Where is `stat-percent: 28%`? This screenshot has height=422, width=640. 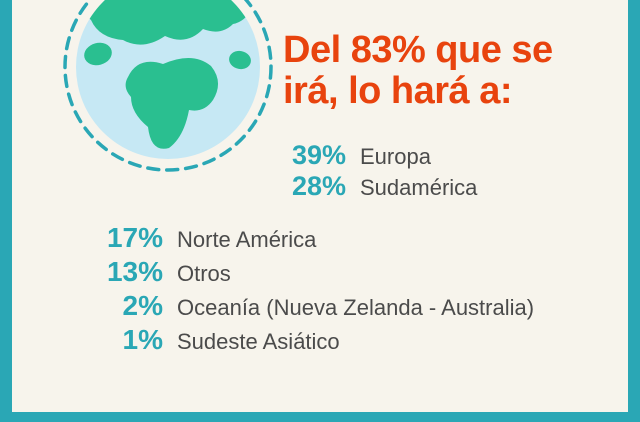 stat-percent: 28% is located at coordinates (318, 186).